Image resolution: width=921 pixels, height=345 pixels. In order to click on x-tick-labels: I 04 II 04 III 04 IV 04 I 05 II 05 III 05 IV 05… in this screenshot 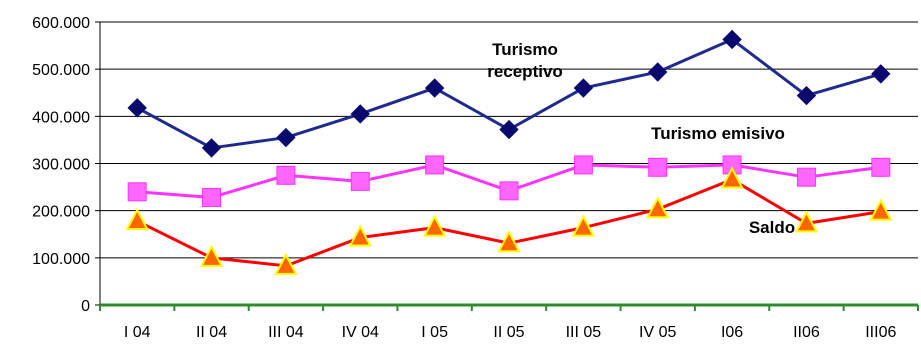, I will do `click(510, 332)`.